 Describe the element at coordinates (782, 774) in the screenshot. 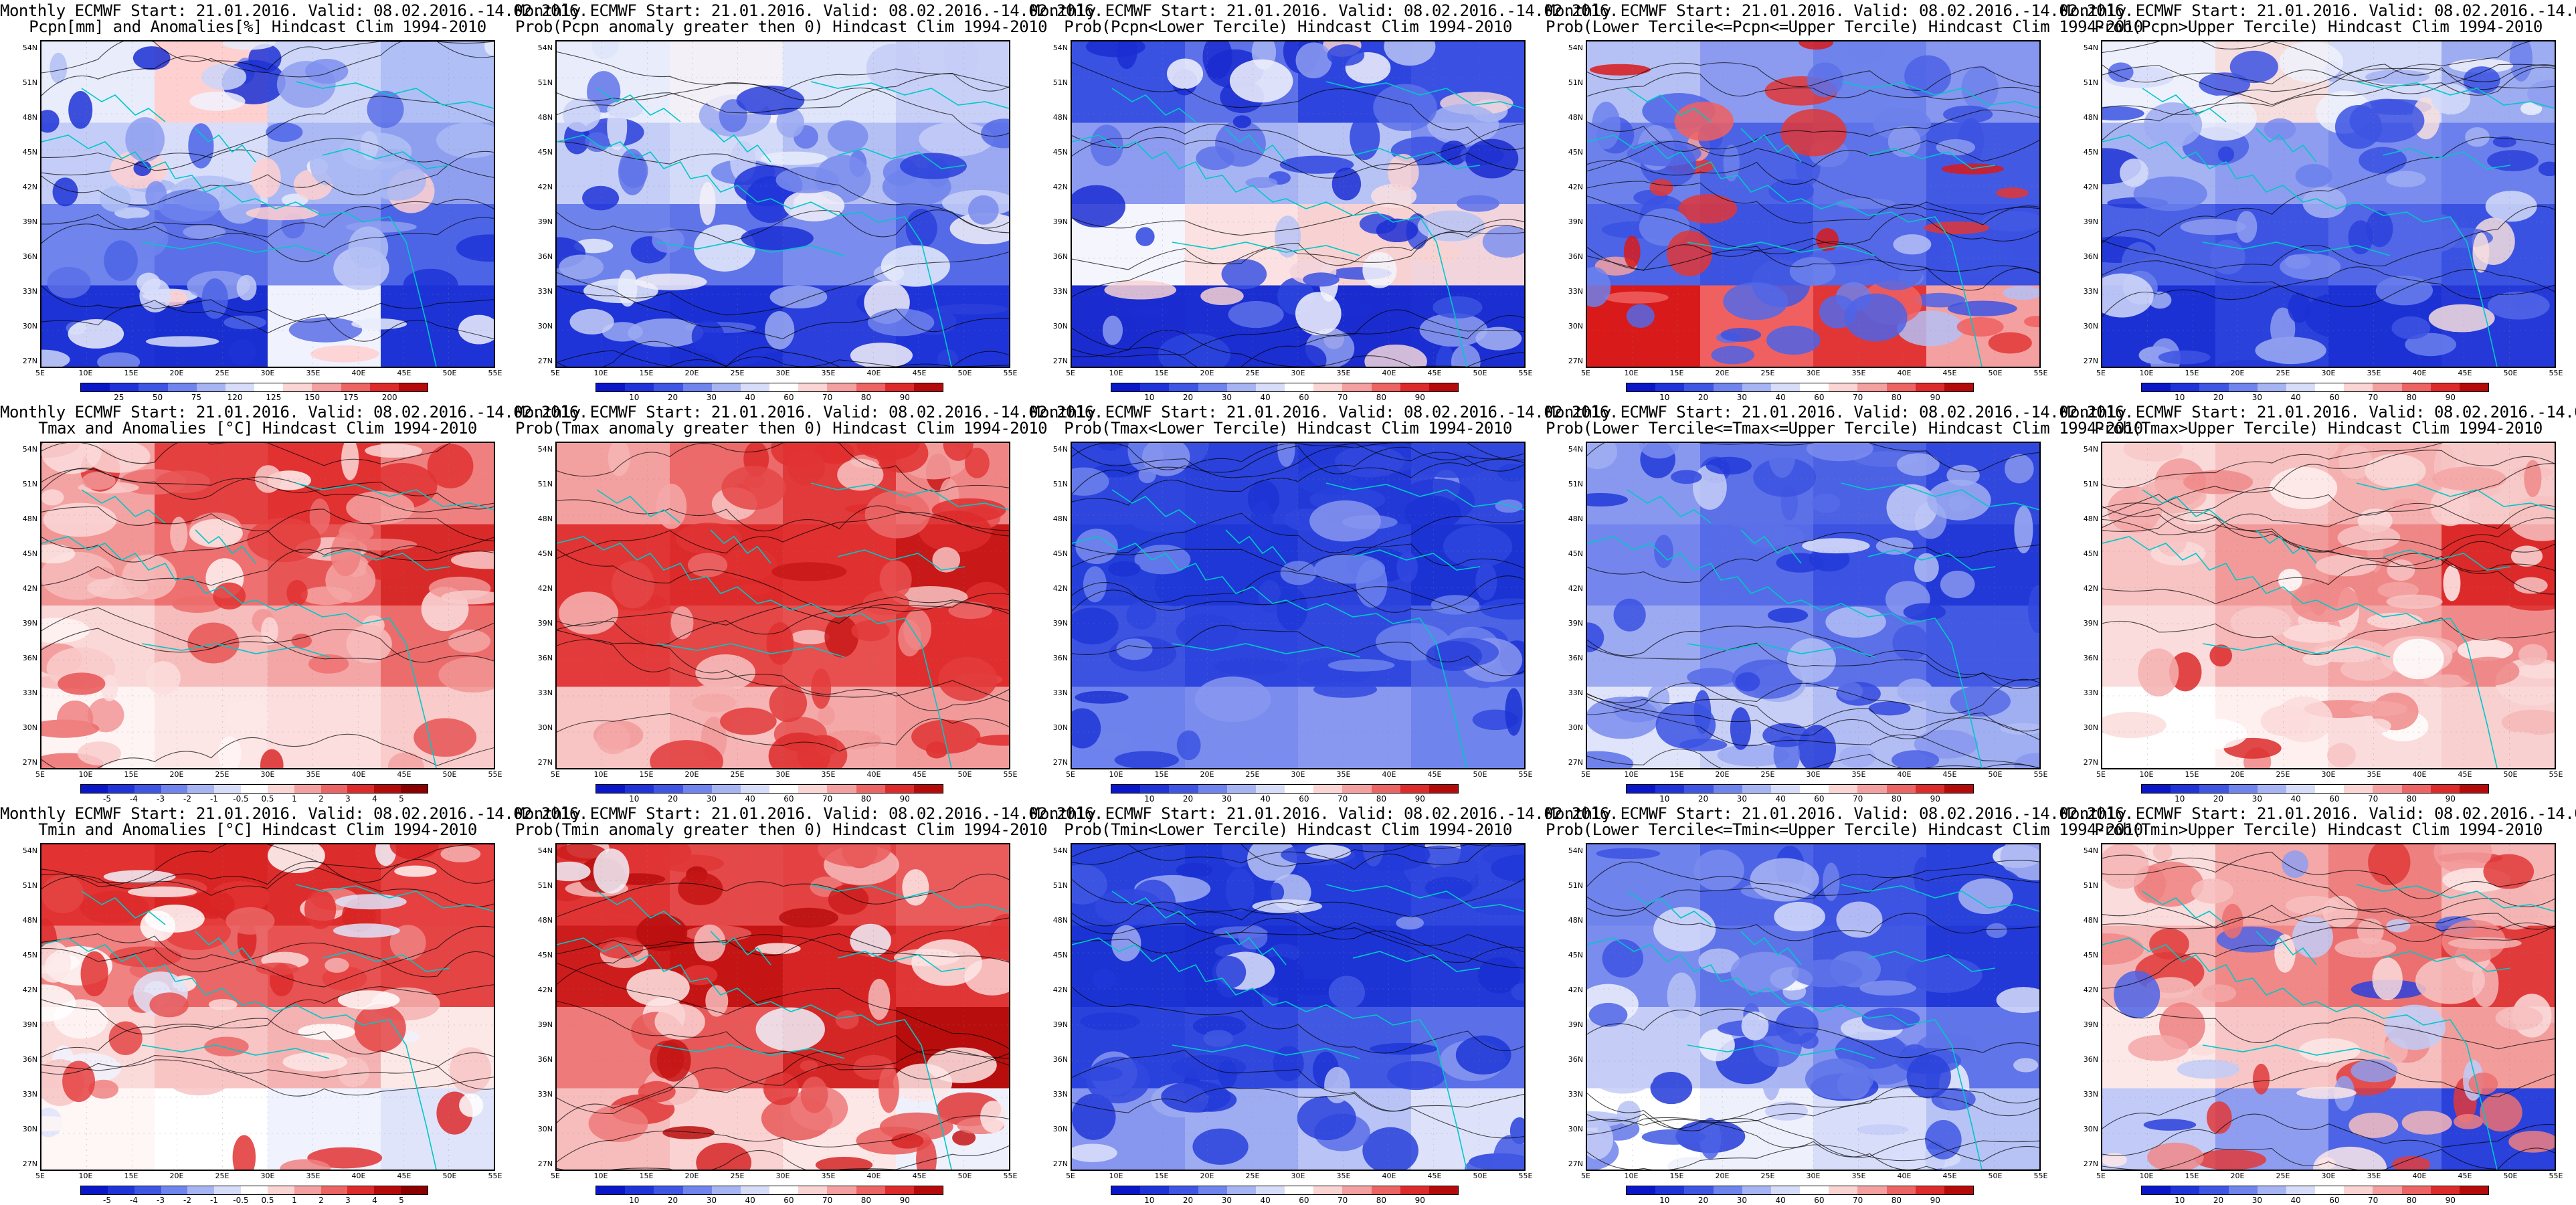

I see `lon-label: 30E` at that location.